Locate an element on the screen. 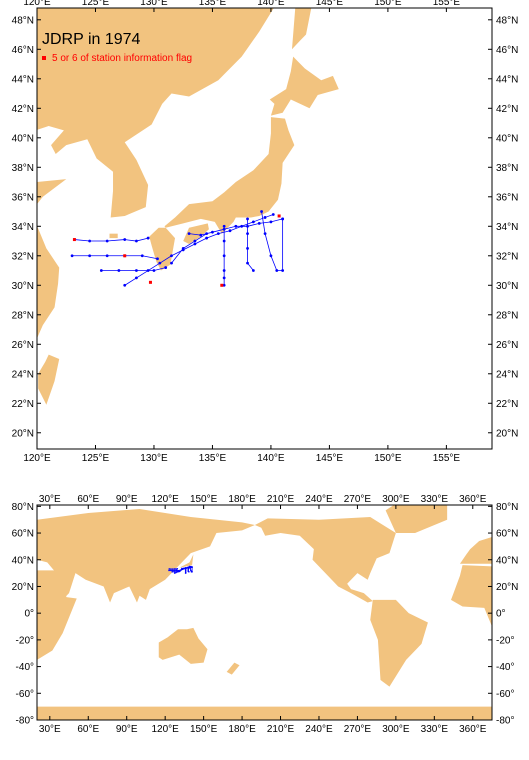  map-title: JDRP in 1974 is located at coordinates (91, 39).